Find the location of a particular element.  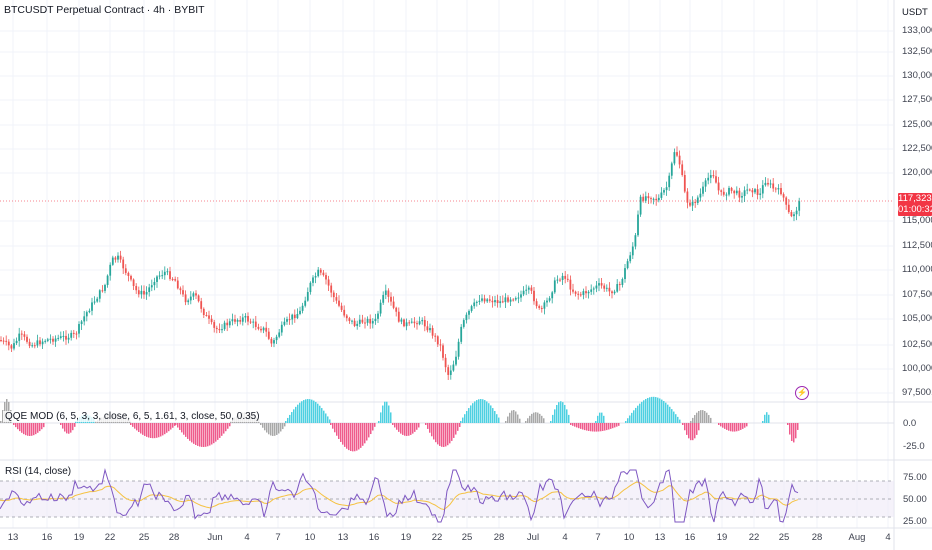

price-tick-label: 97,500.0 is located at coordinates (917, 392).